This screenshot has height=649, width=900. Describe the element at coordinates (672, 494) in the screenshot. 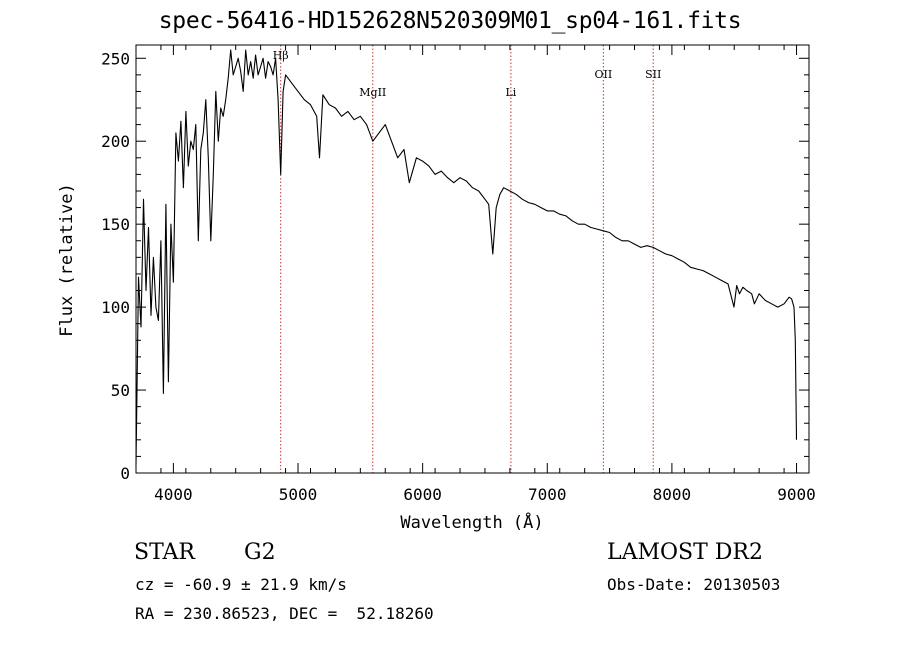

I see `x-tick-label: 8000` at that location.